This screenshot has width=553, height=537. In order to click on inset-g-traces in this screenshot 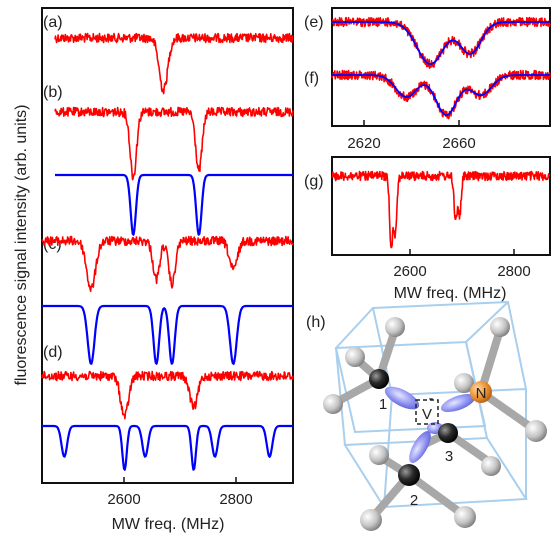, I will do `click(441, 209)`.